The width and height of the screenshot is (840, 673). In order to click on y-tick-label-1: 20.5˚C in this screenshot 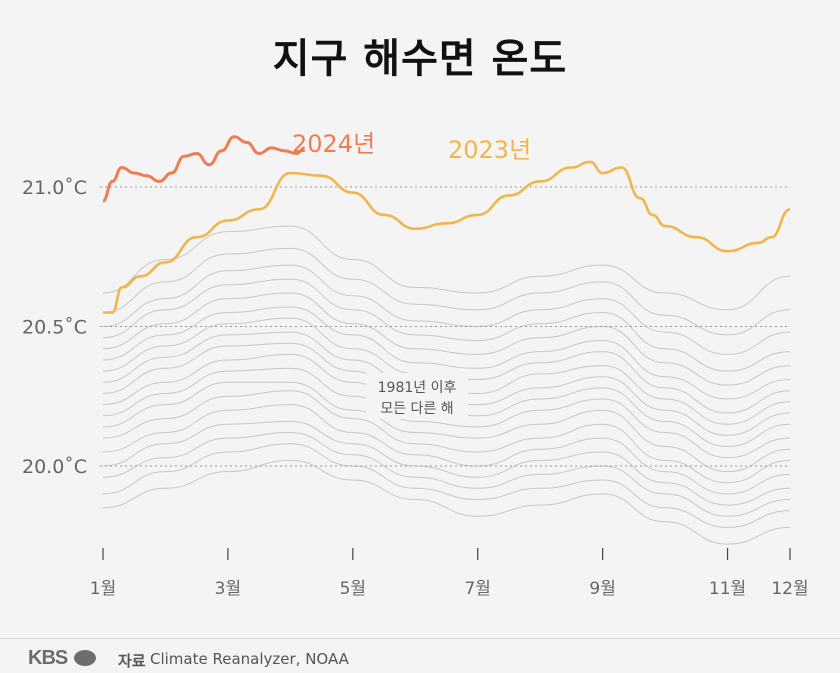, I will do `click(54, 328)`.